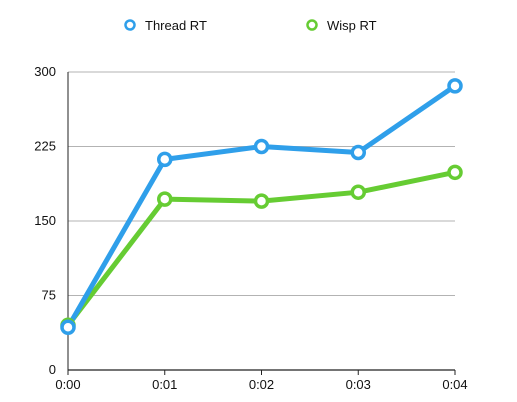 The width and height of the screenshot is (517, 402). I want to click on y-tick-label: 300, so click(45, 71).